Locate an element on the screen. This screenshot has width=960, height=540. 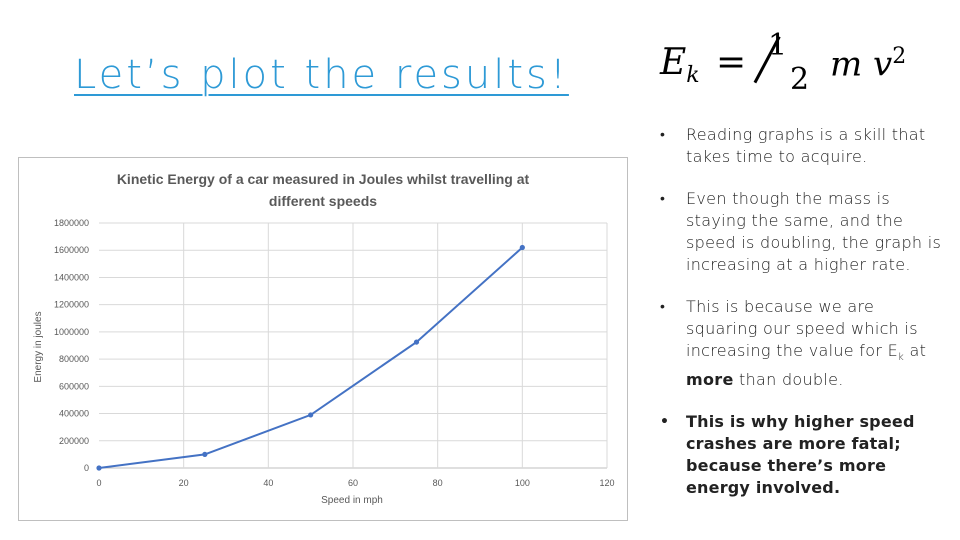
y-tick-label: 1000000 is located at coordinates (71, 332).